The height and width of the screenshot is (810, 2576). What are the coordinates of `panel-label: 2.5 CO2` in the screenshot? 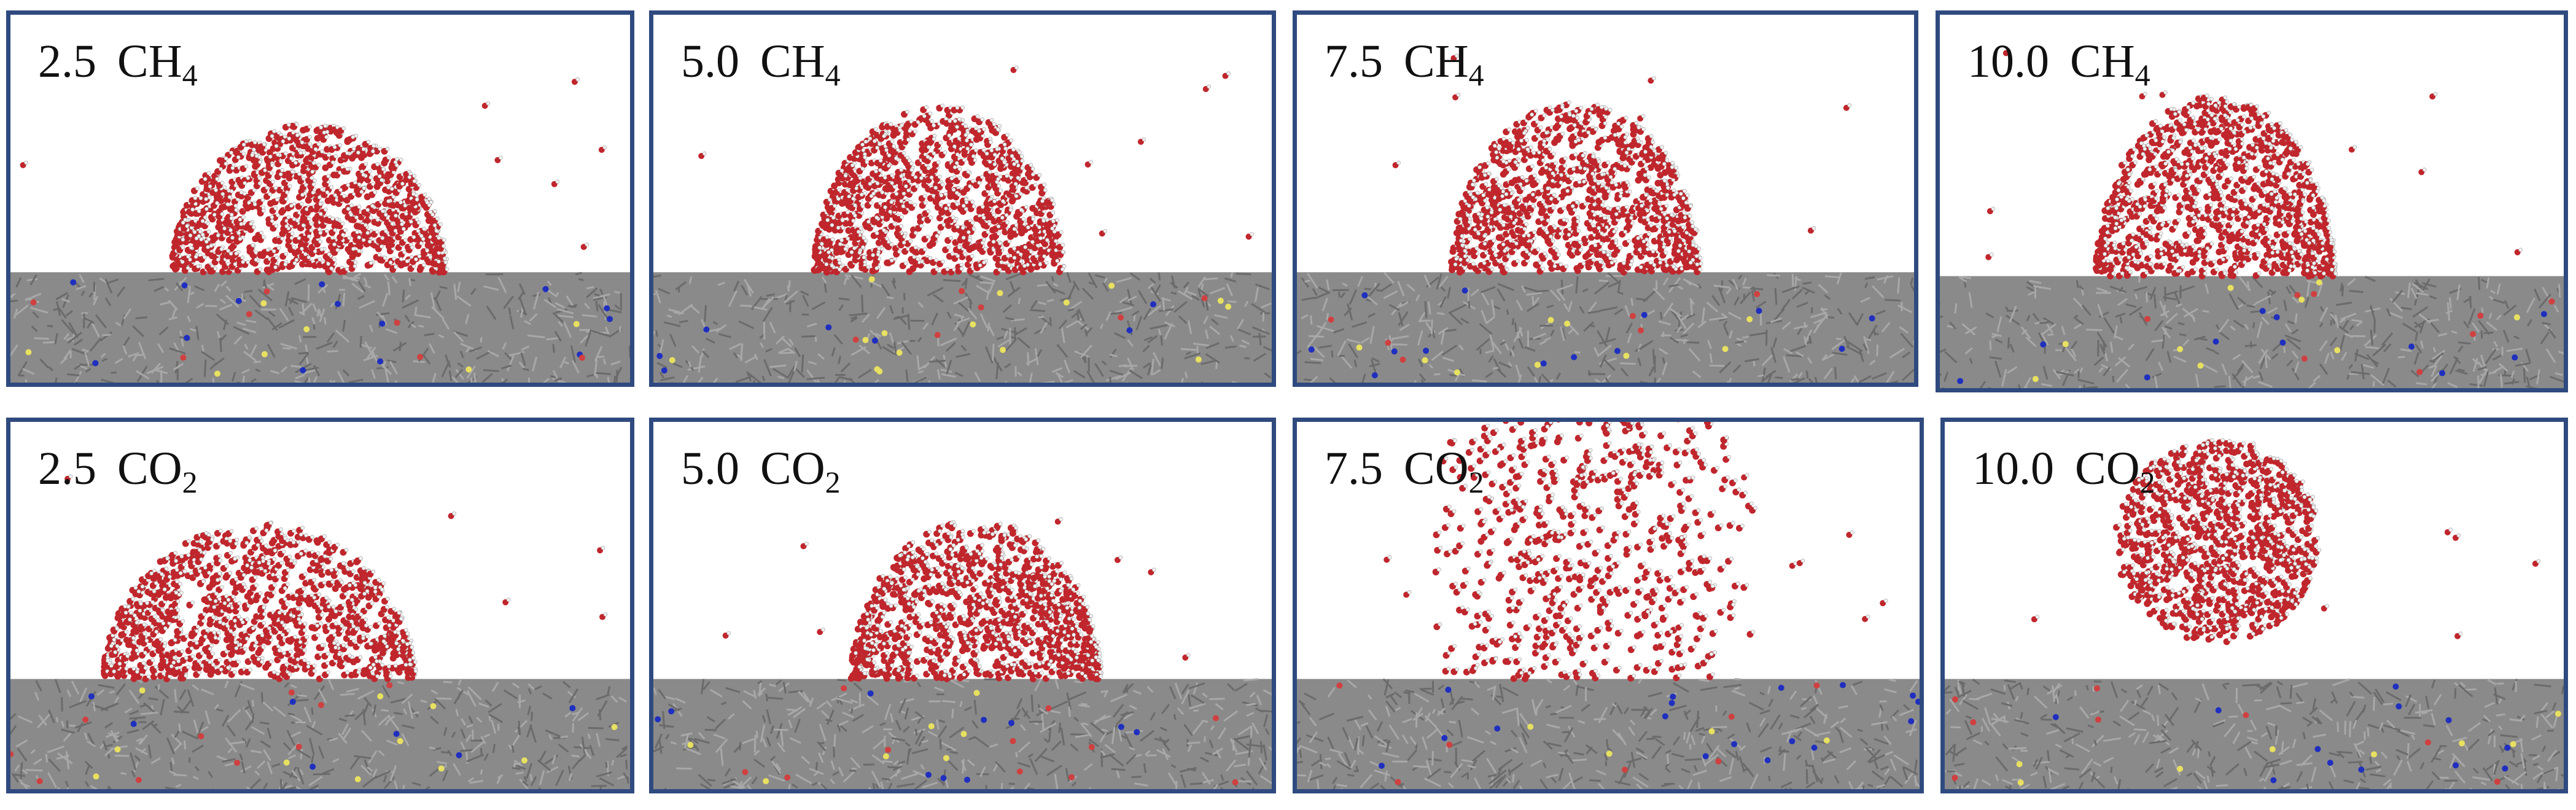 It's located at (118, 471).